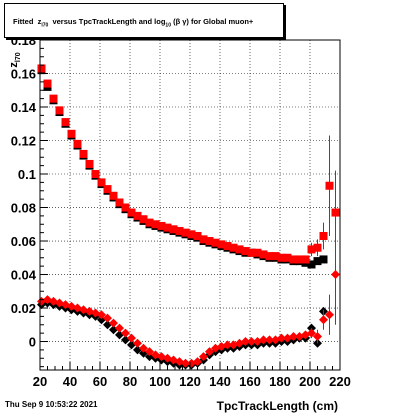 The image size is (400, 414). I want to click on x-tick-label: 60, so click(100, 381).